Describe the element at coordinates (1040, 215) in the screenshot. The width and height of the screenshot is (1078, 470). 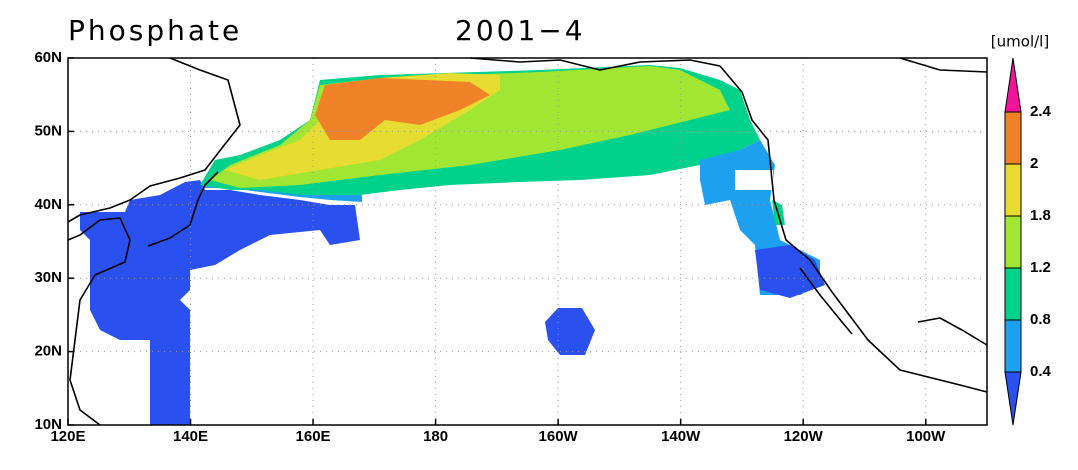
I see `colorbar-label: 1.8` at that location.